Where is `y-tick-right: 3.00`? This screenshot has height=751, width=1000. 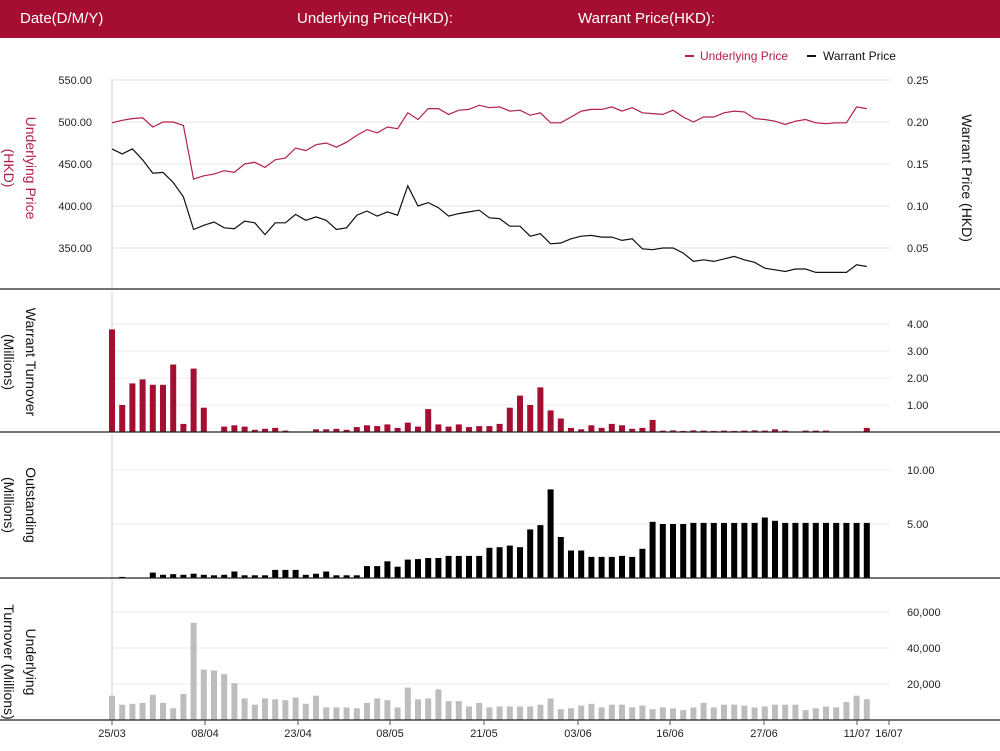 y-tick-right: 3.00 is located at coordinates (917, 352).